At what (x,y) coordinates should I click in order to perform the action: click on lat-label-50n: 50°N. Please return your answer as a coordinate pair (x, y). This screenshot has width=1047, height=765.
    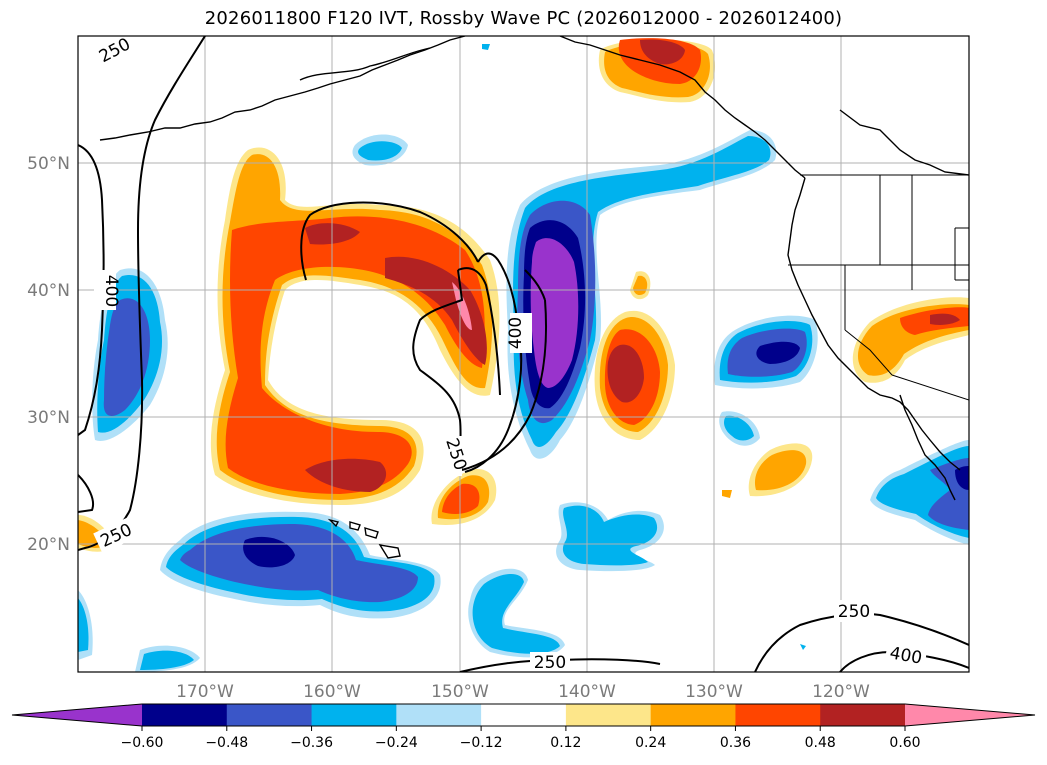
    Looking at the image, I should click on (48, 164).